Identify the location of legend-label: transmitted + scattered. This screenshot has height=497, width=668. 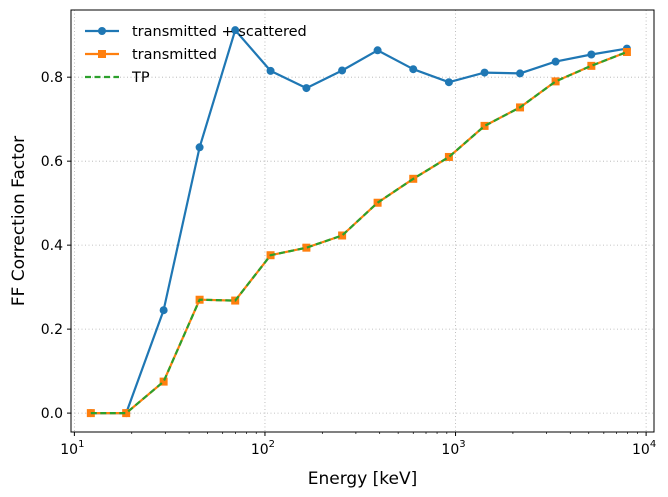
(219, 32).